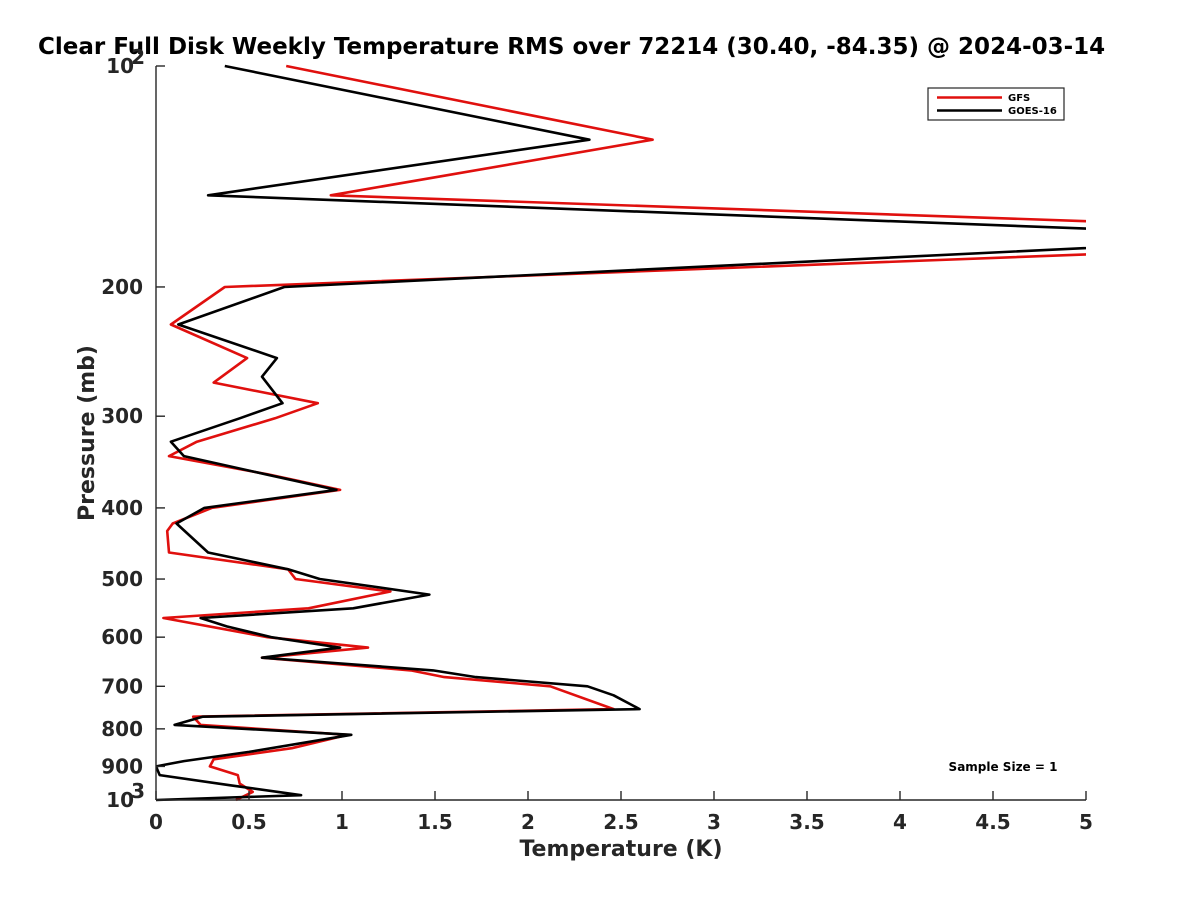 The height and width of the screenshot is (900, 1200). Describe the element at coordinates (528, 822) in the screenshot. I see `x-tick-label: 2` at that location.